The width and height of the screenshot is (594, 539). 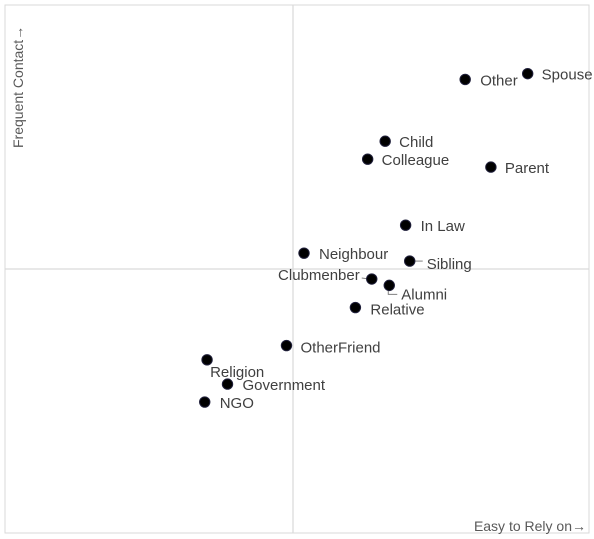 What do you see at coordinates (443, 226) in the screenshot?
I see `point-label-in-law: In Law` at bounding box center [443, 226].